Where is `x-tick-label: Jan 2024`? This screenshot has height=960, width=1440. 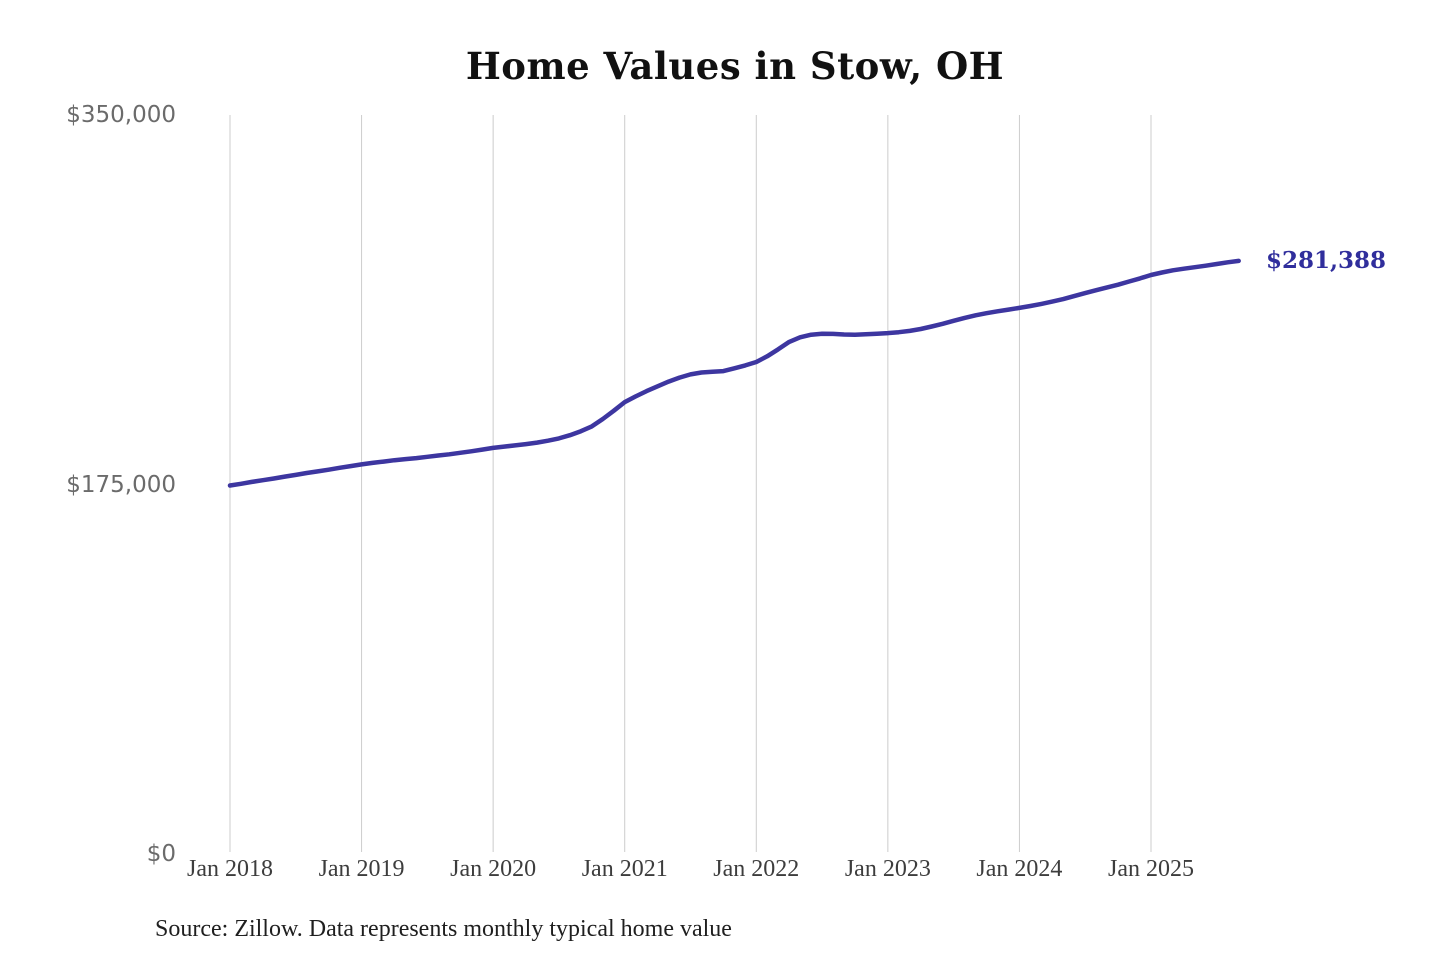
x-tick-label: Jan 2024 is located at coordinates (1019, 869).